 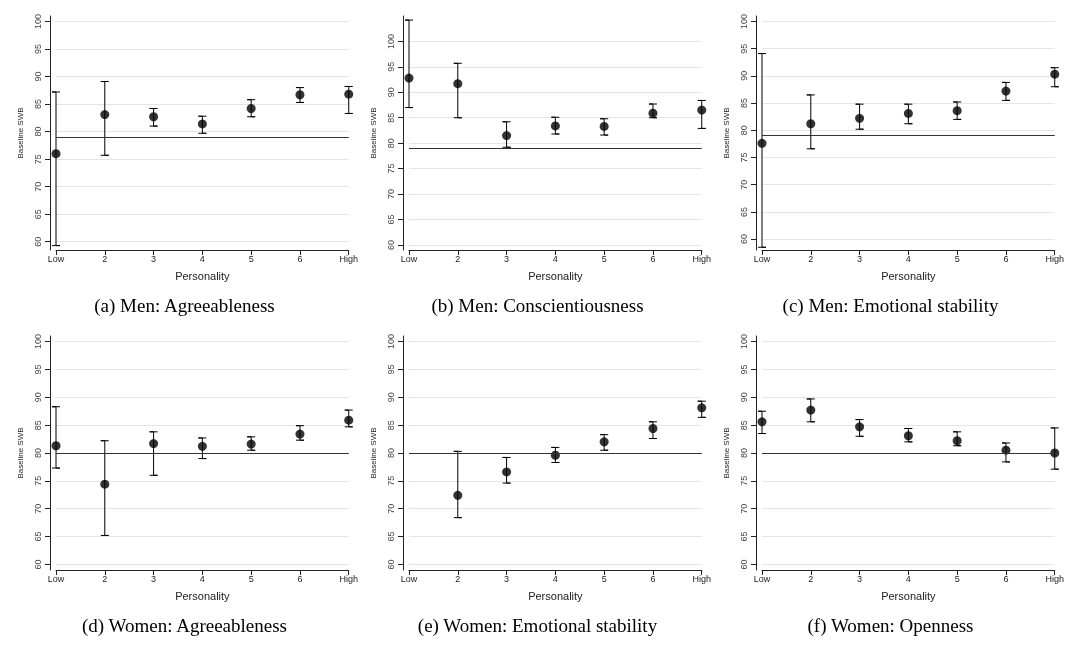 I want to click on text: (e) Women: Emotional stability, so click(x=537, y=626).